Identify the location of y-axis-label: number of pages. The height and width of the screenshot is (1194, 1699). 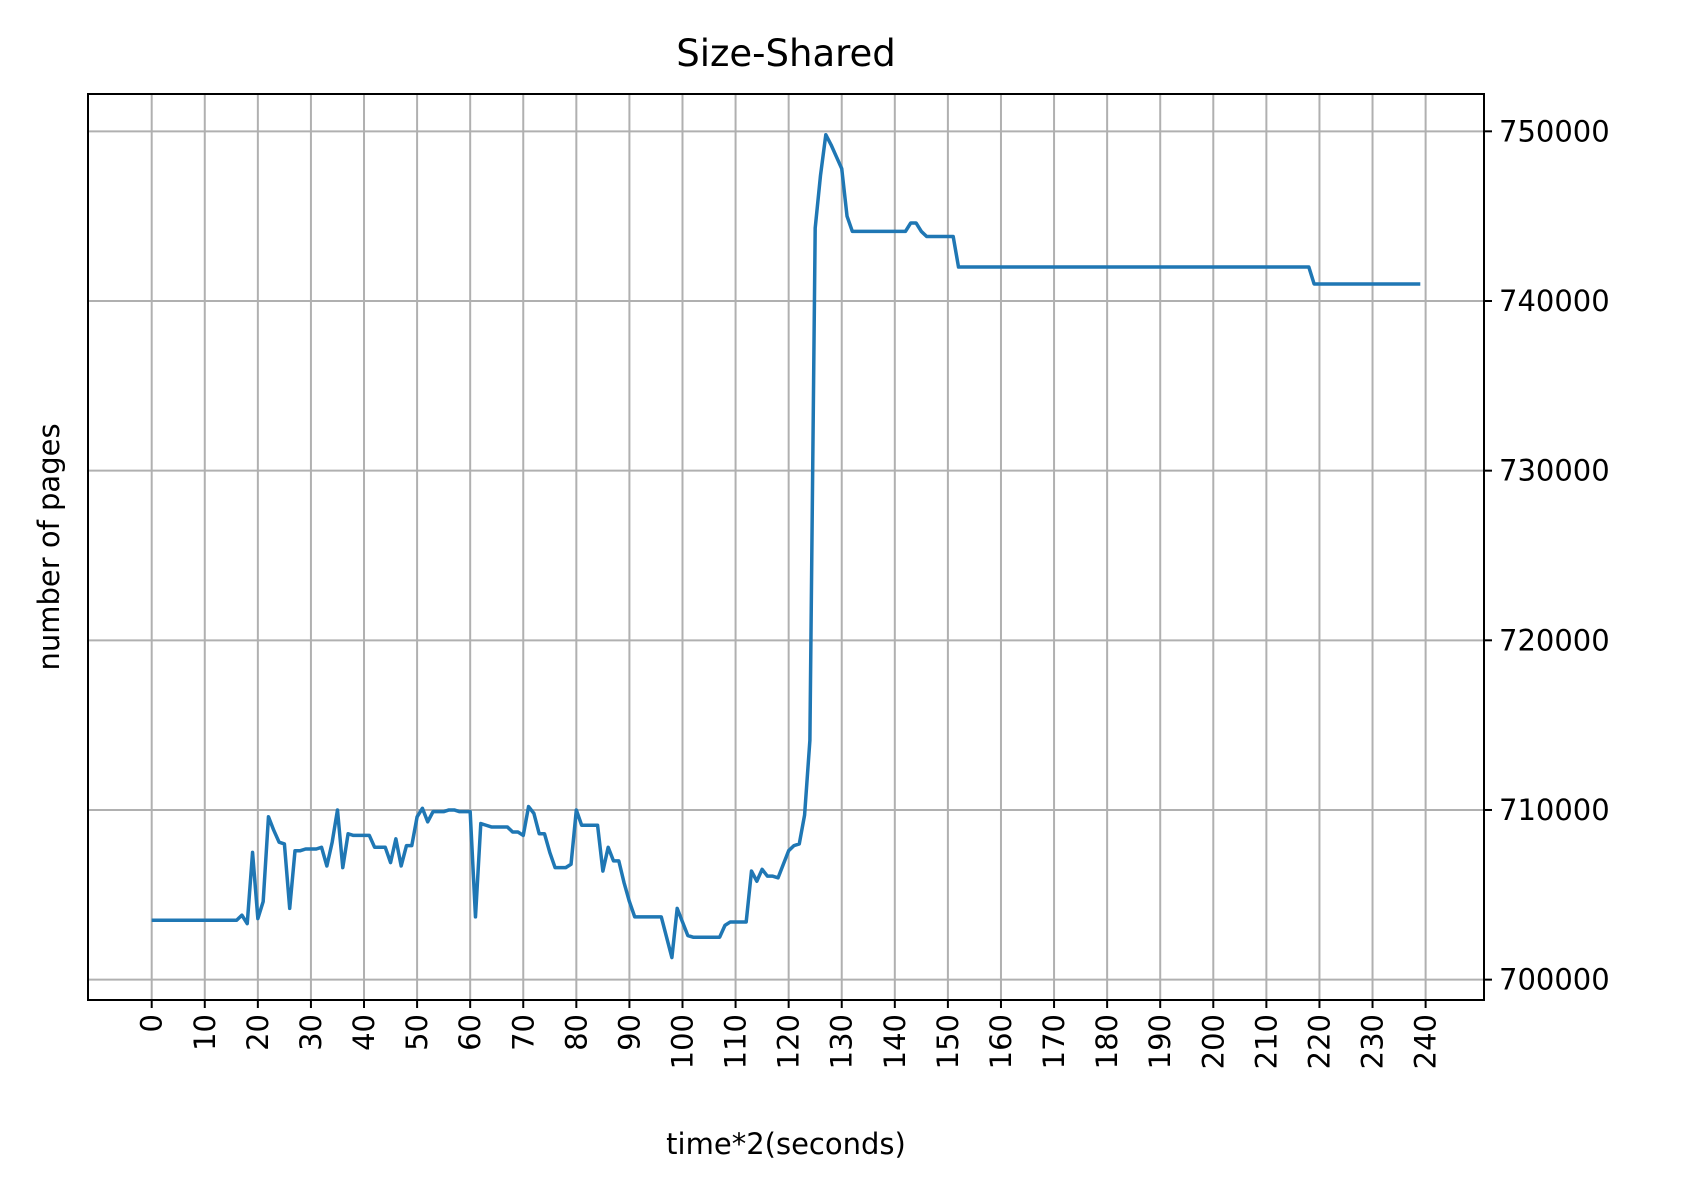
(49, 546).